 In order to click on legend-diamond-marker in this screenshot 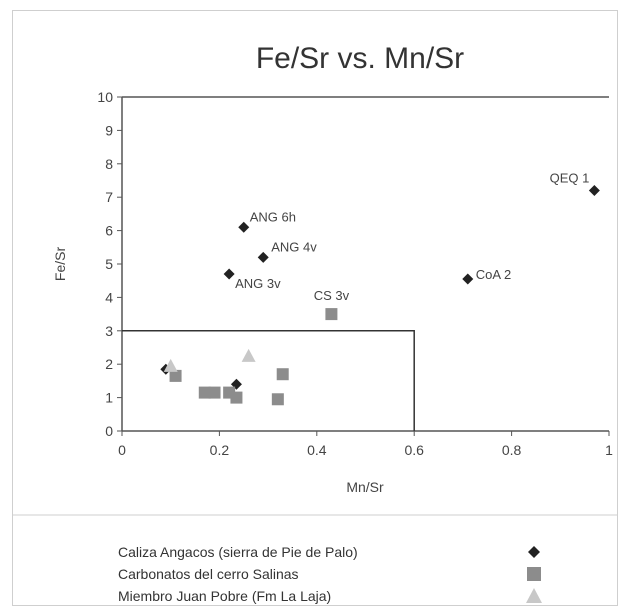, I will do `click(534, 552)`.